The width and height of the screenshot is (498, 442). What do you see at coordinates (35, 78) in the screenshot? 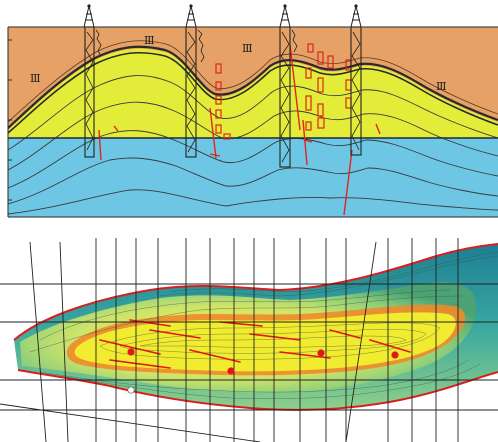
I see `section-label-a: Ⅲ` at bounding box center [35, 78].